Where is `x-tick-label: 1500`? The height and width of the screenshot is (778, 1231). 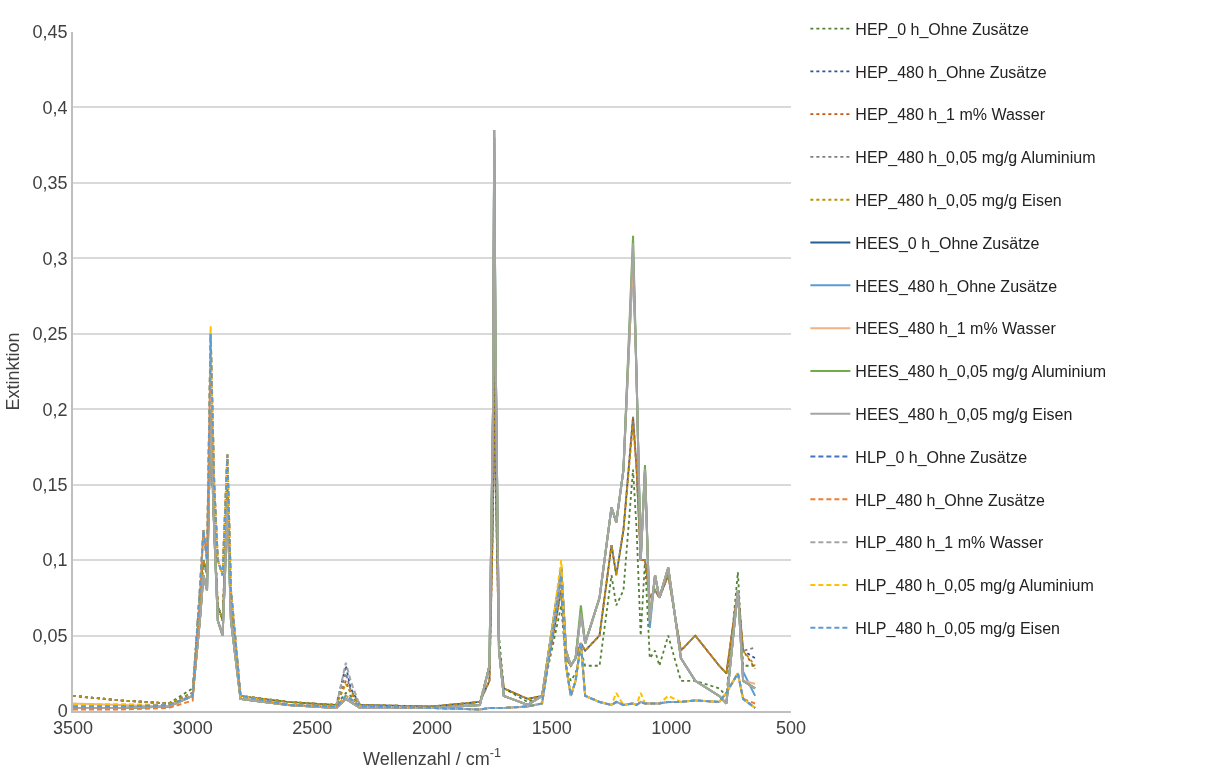
x-tick-label: 1500 is located at coordinates (551, 728).